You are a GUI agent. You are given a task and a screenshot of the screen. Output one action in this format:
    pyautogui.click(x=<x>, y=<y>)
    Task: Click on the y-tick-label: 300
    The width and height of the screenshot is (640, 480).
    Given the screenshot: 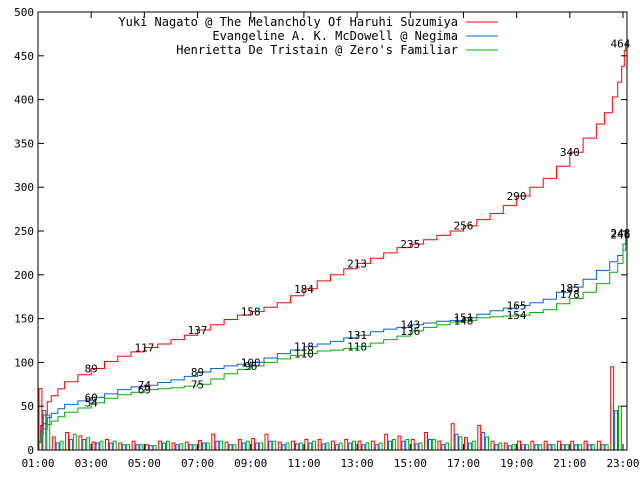 What is the action you would take?
    pyautogui.click(x=24, y=187)
    